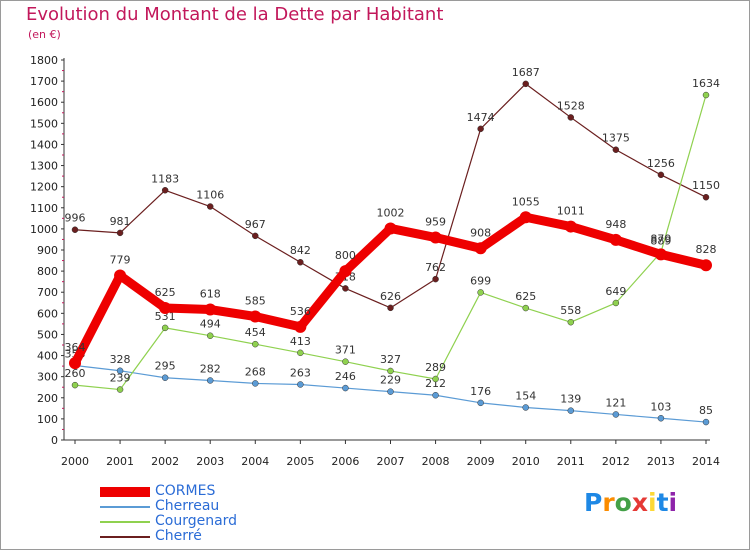  I want to click on y-tick-label: 600, so click(47, 313).